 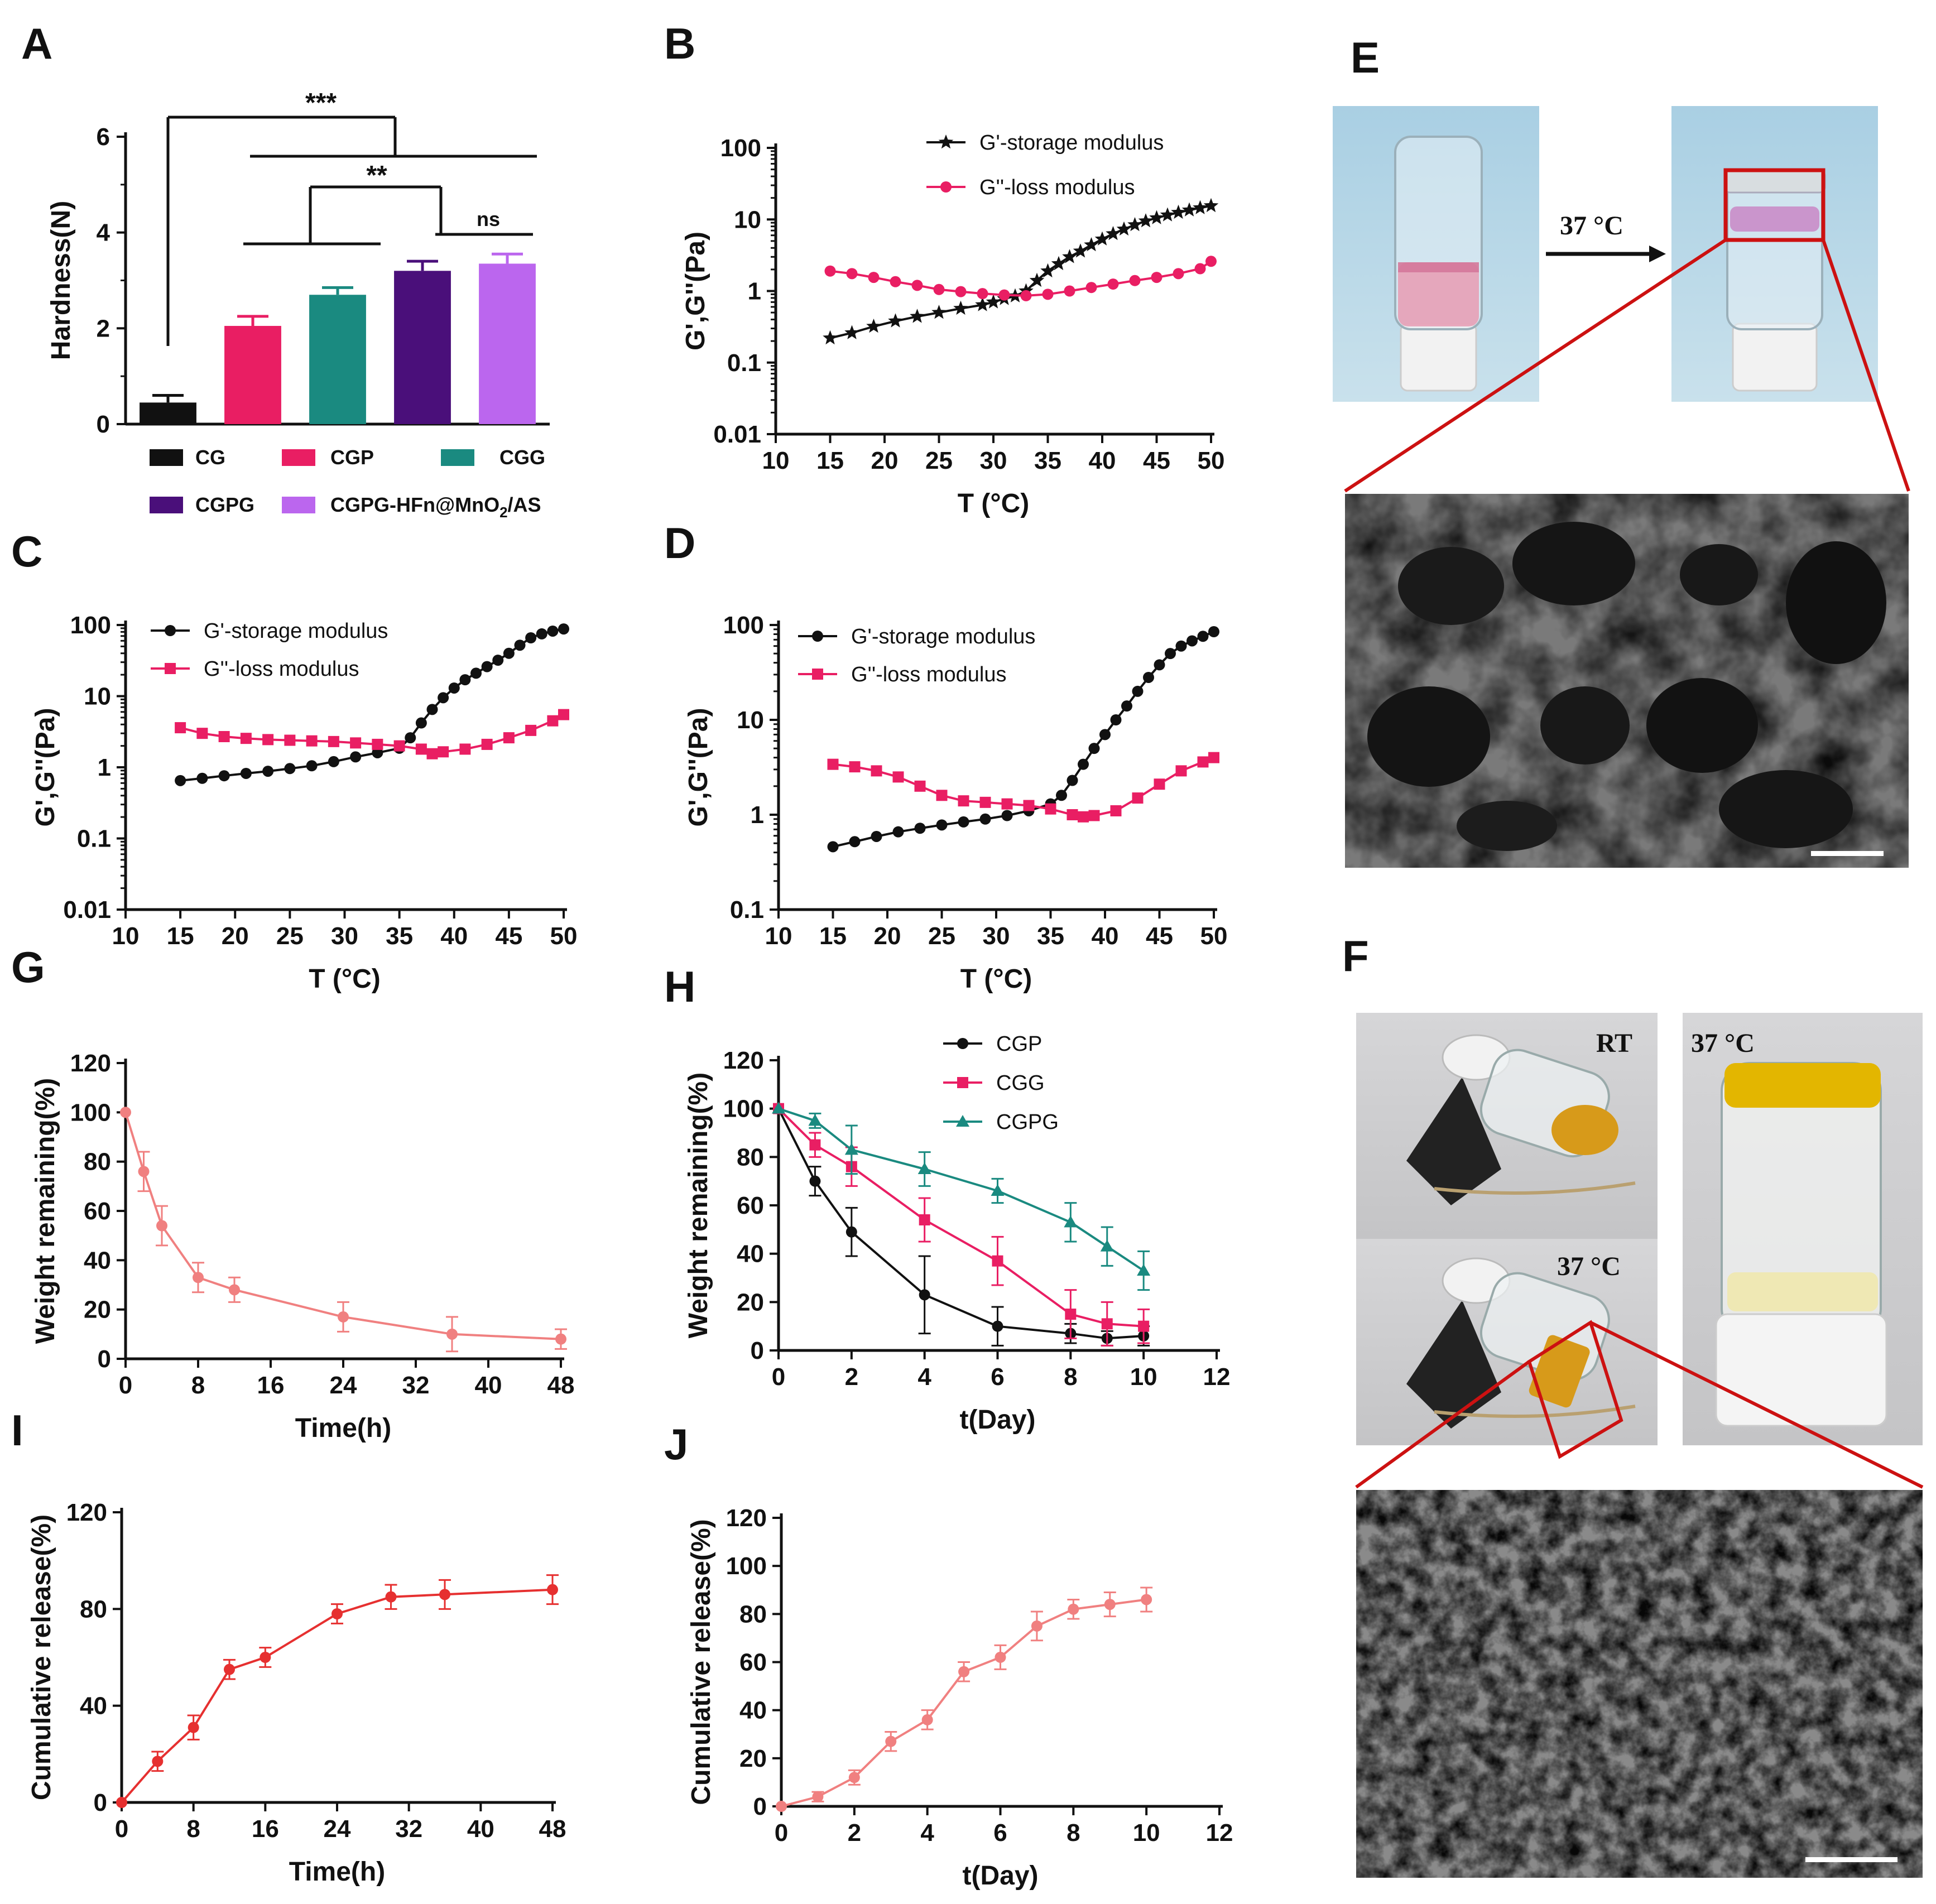 I want to click on chart-c-legend-1-marker, so click(x=170, y=668).